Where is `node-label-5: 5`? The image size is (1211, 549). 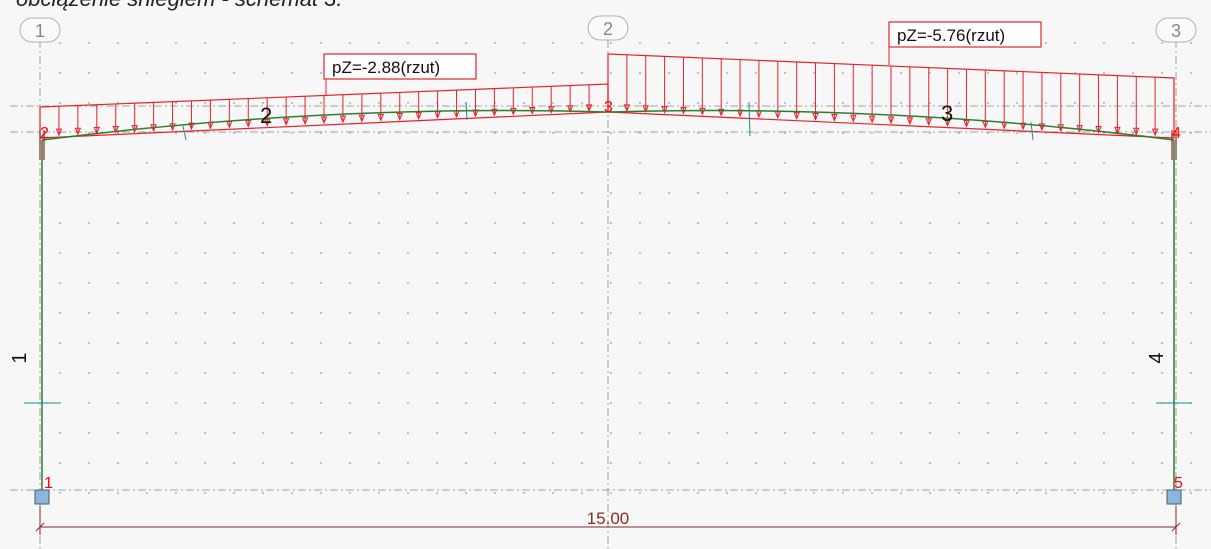 node-label-5: 5 is located at coordinates (1178, 483).